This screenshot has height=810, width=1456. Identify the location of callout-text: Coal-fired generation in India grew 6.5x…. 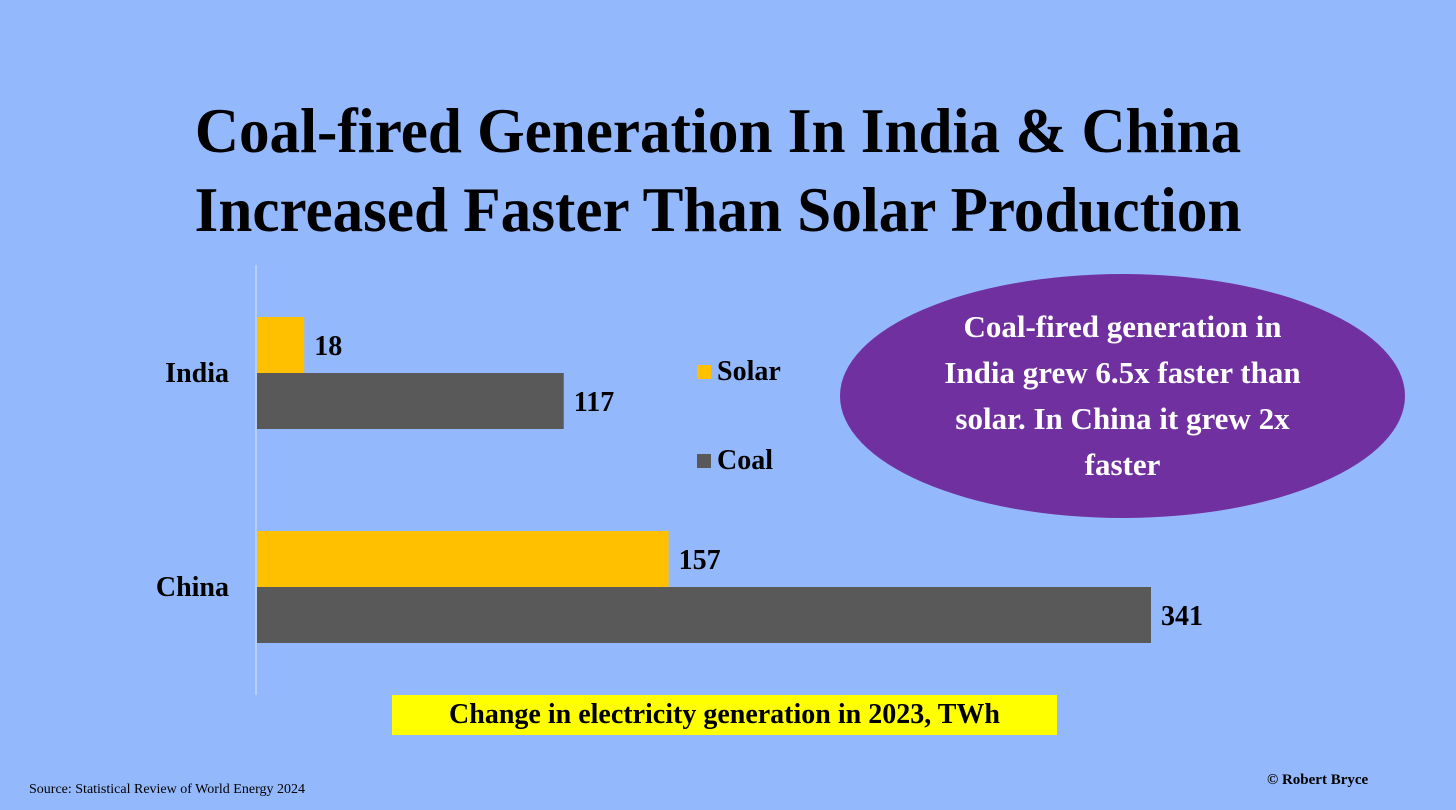
(1122, 395).